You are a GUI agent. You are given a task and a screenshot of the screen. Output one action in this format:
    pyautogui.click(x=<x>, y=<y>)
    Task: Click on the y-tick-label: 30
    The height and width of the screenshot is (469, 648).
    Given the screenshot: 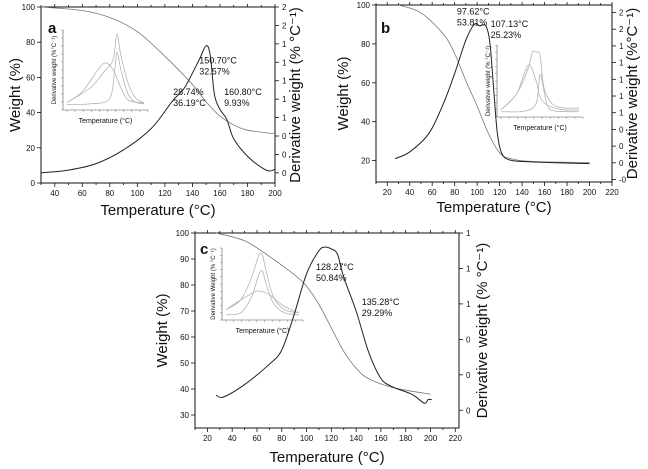 What is the action you would take?
    pyautogui.click(x=184, y=415)
    